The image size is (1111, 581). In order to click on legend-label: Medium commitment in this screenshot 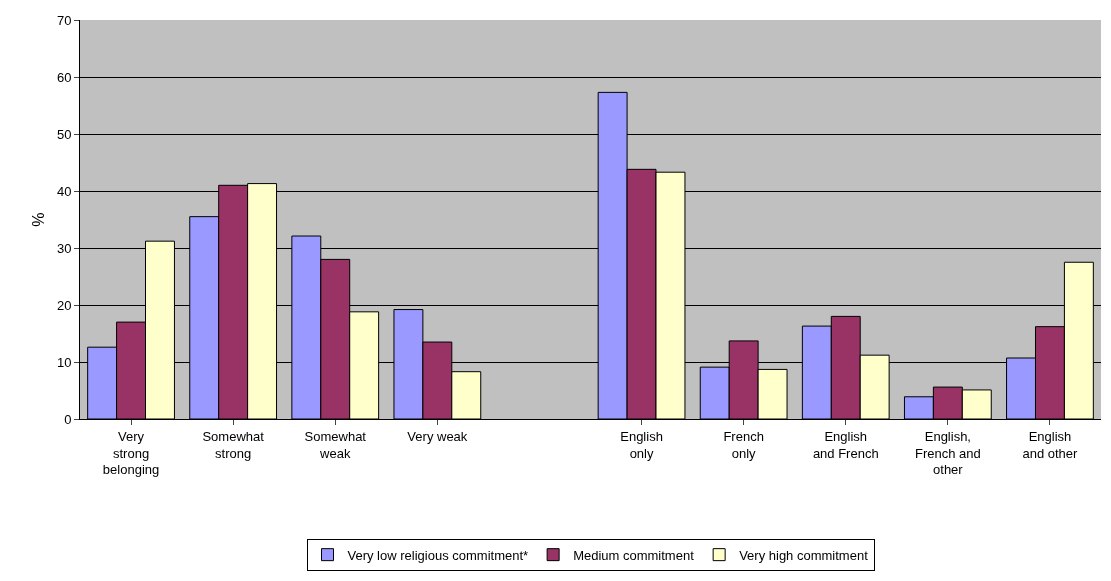, I will do `click(634, 555)`.